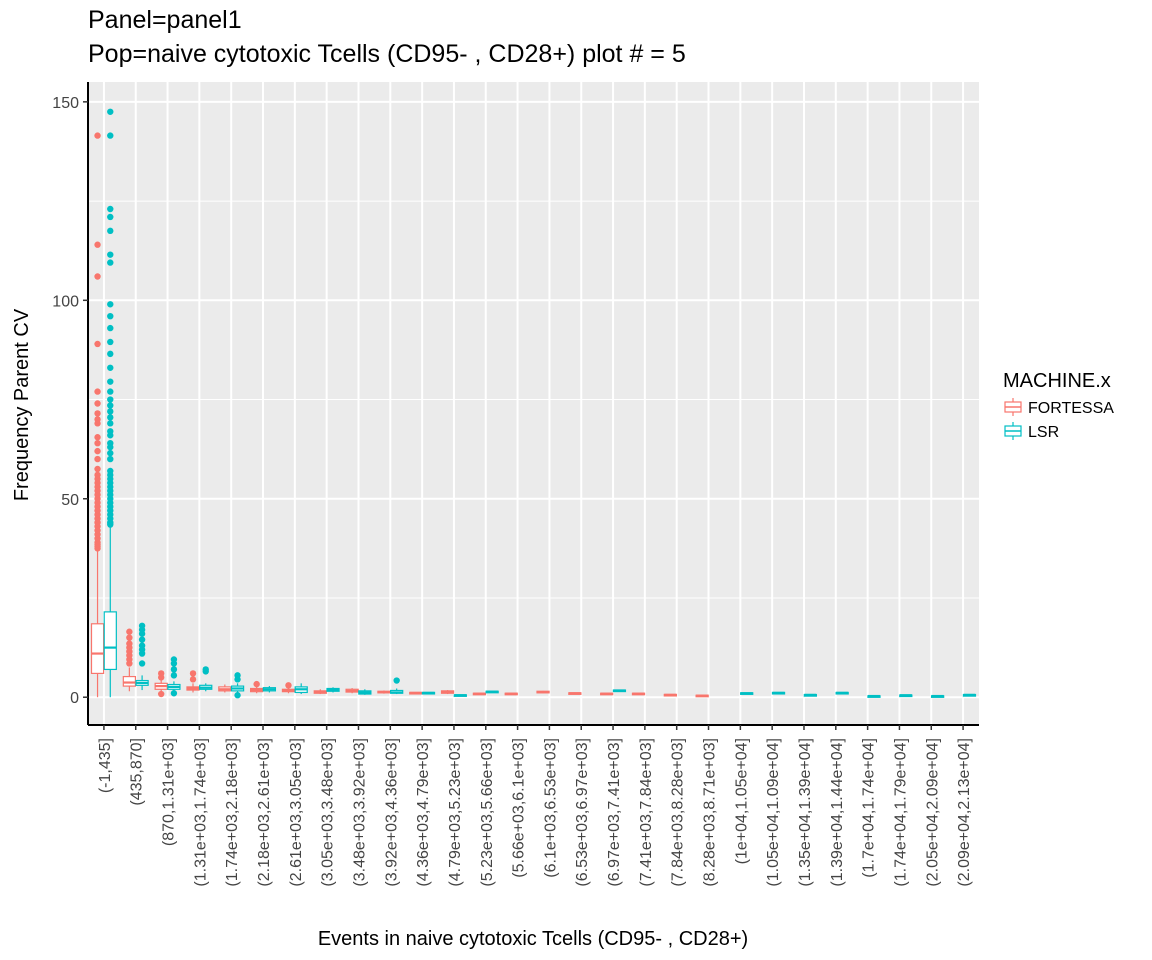 This screenshot has width=1152, height=960. Describe the element at coordinates (74, 698) in the screenshot. I see `y-tick-label: 0` at that location.